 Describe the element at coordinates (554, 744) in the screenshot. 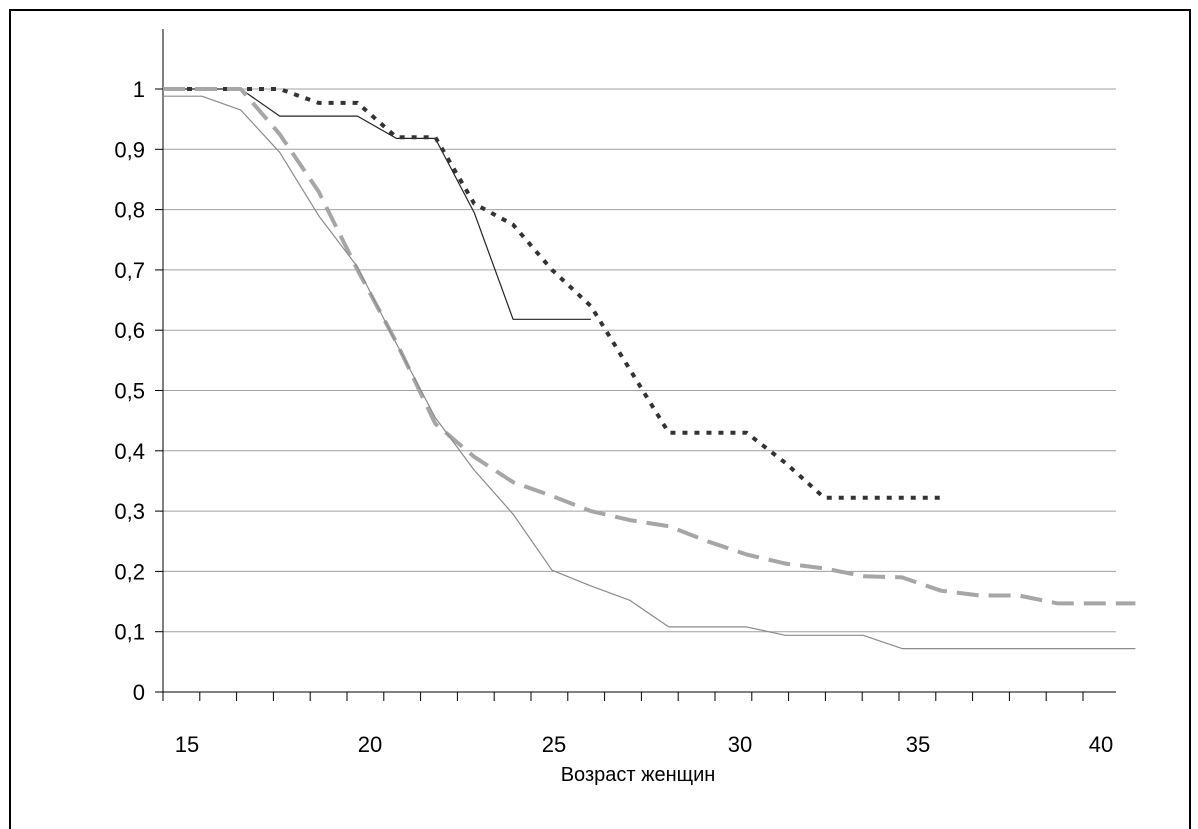

I see `x-tick-label: 25` at that location.